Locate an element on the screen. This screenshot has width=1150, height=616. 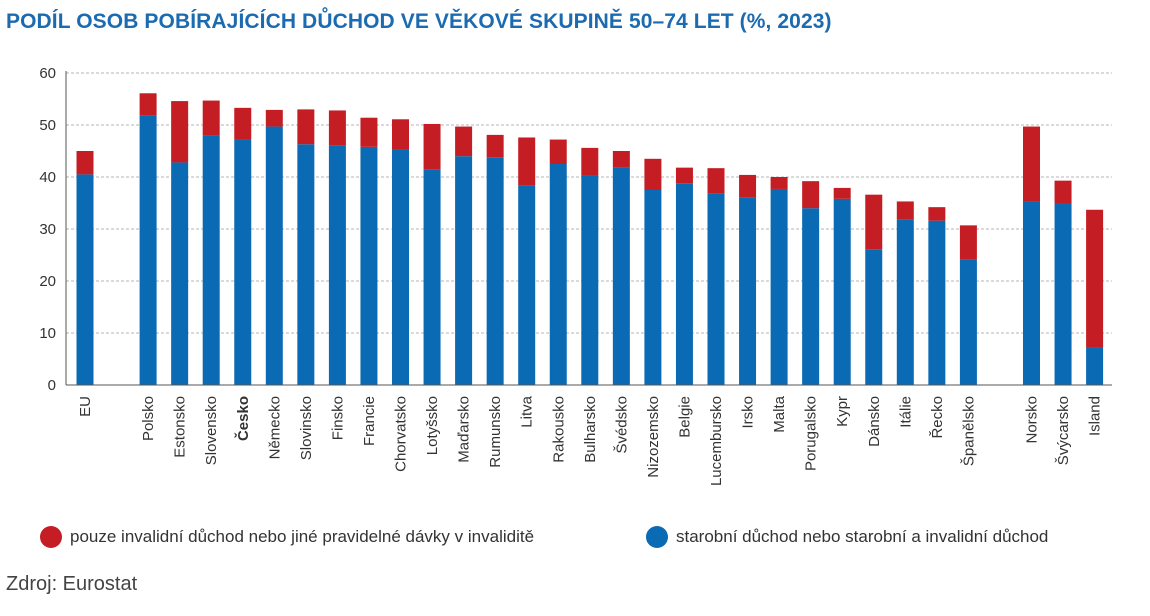
y-tick-label: 20 is located at coordinates (47, 281).